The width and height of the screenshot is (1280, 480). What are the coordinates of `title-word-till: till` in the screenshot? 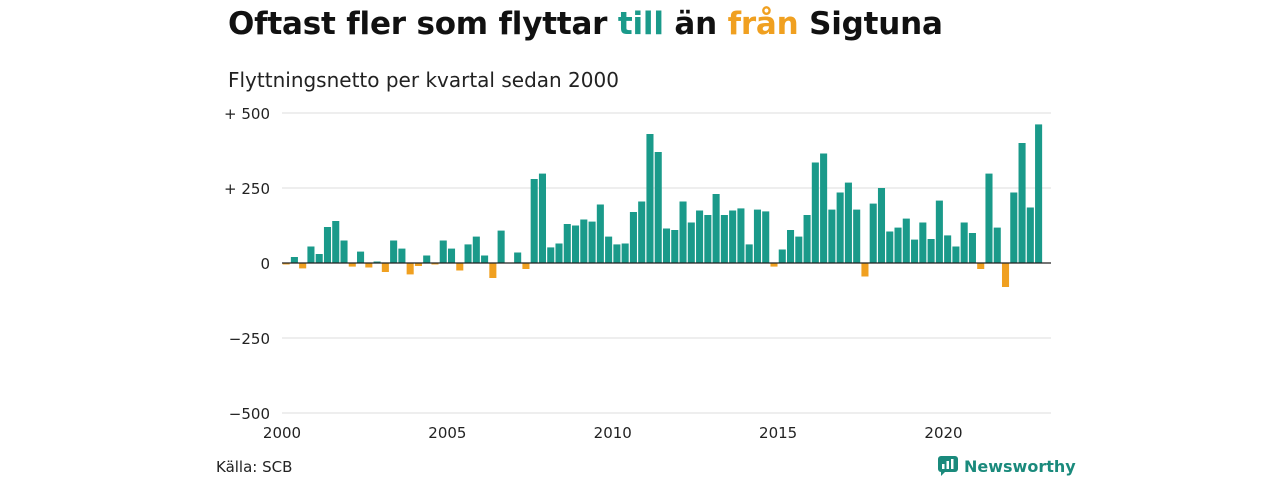 It's located at (640, 24).